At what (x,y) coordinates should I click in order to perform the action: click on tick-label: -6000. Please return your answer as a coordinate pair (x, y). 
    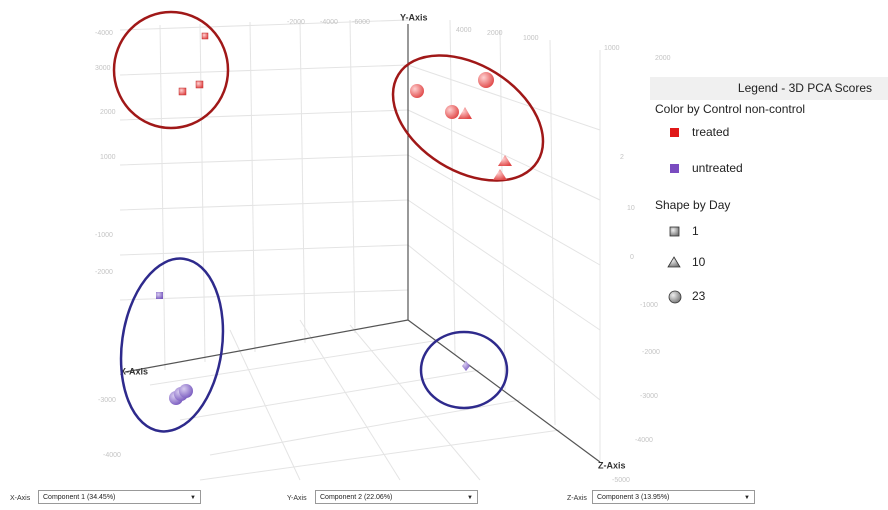
    Looking at the image, I should click on (361, 22).